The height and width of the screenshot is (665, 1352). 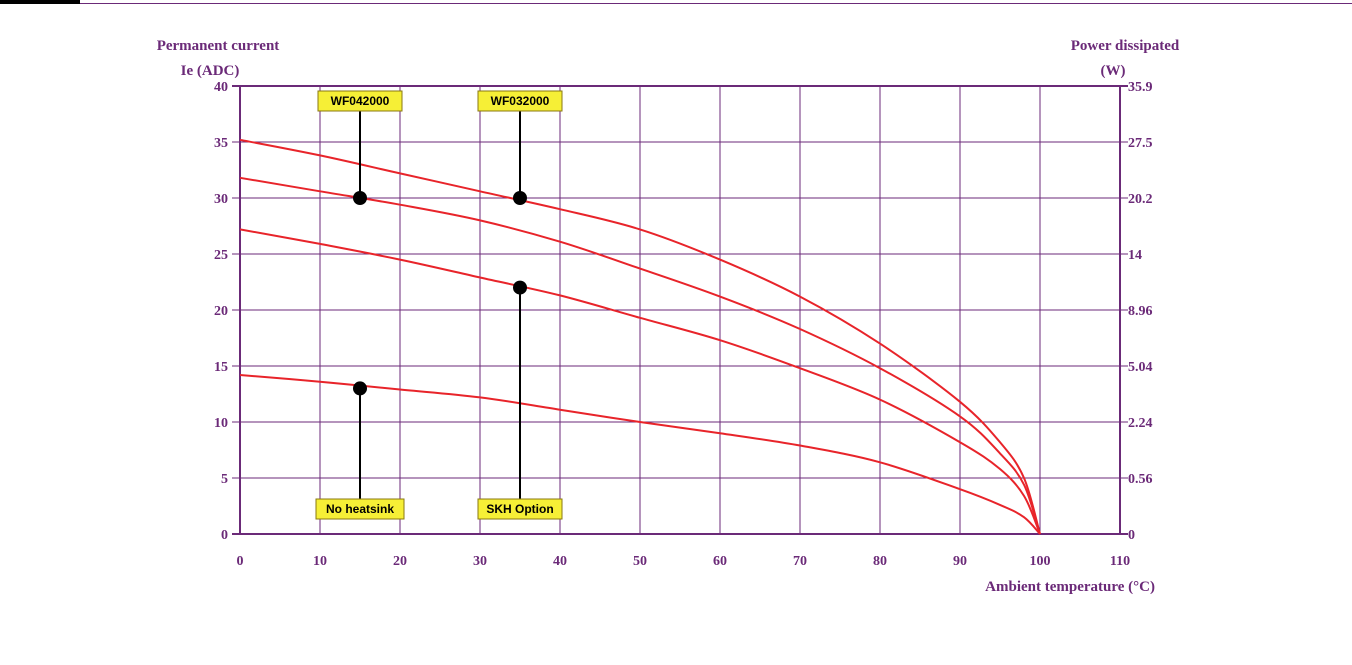 I want to click on y-tick-label: 30, so click(x=221, y=199).